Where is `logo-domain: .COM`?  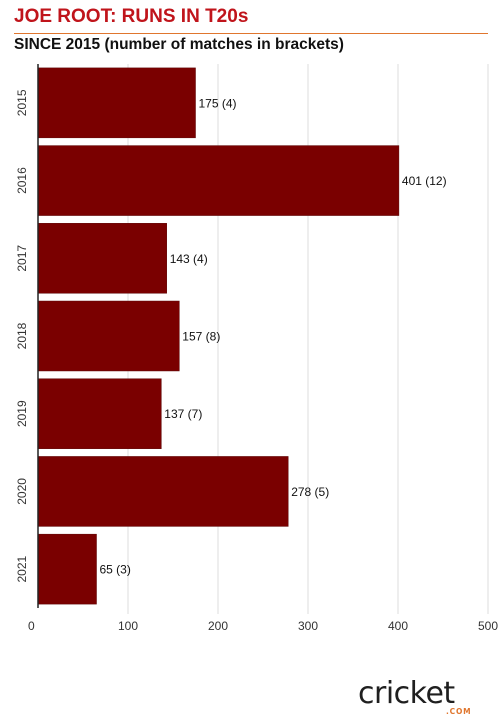
logo-domain: .COM is located at coordinates (459, 711).